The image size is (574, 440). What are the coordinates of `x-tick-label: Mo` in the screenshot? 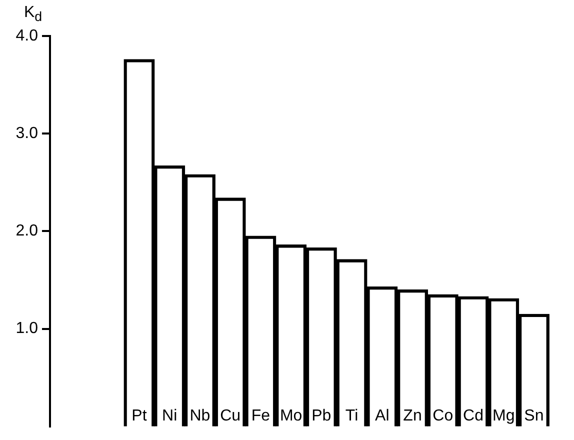 It's located at (291, 415).